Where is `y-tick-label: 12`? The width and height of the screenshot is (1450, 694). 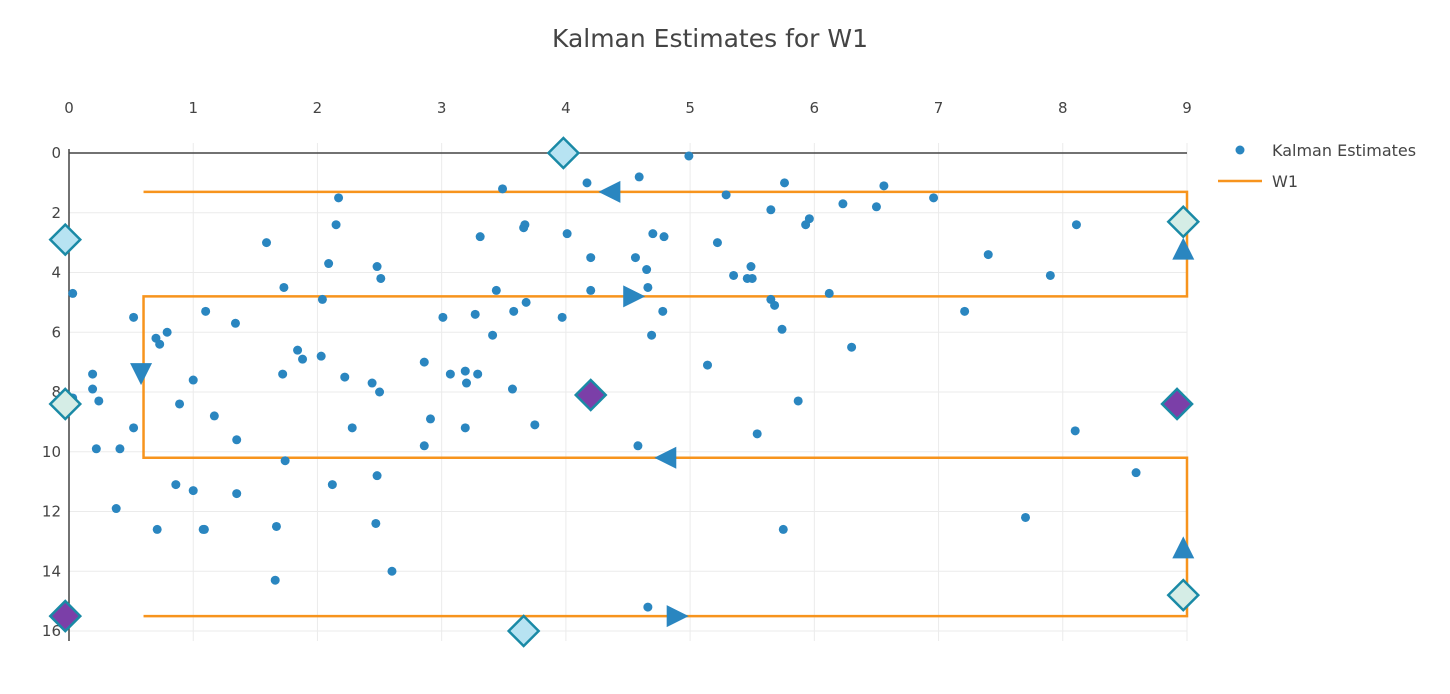 y-tick-label: 12 is located at coordinates (51, 512).